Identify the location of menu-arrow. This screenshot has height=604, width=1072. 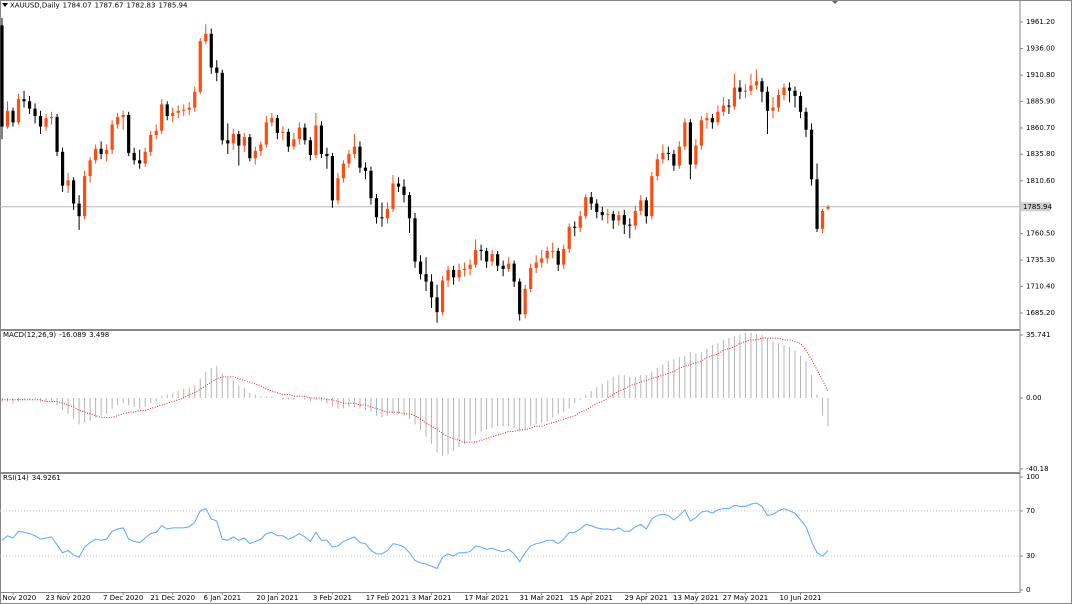
(5, 5).